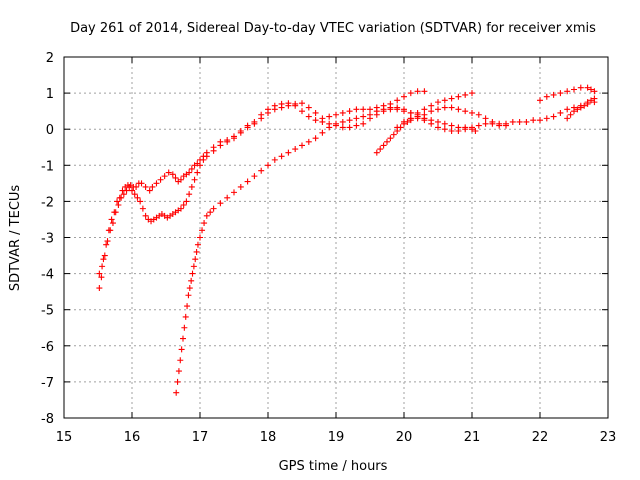 The height and width of the screenshot is (480, 640). What do you see at coordinates (47, 419) in the screenshot?
I see `y-tick-label: -8` at bounding box center [47, 419].